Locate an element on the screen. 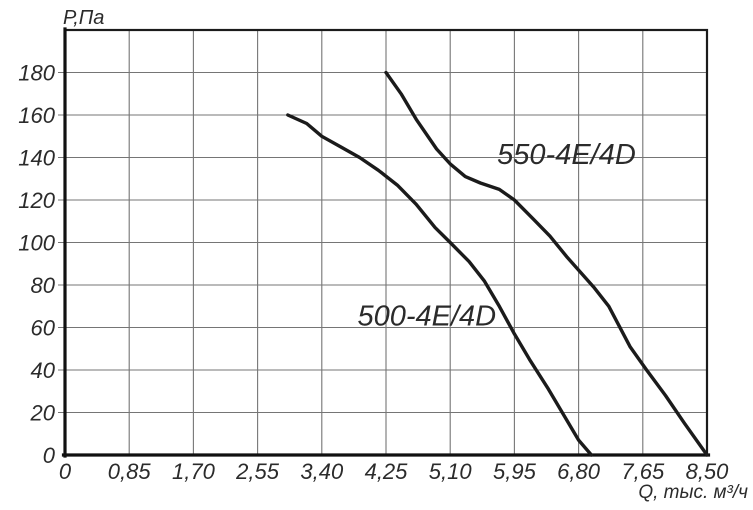  x-tick-label: 5,95 is located at coordinates (515, 471).